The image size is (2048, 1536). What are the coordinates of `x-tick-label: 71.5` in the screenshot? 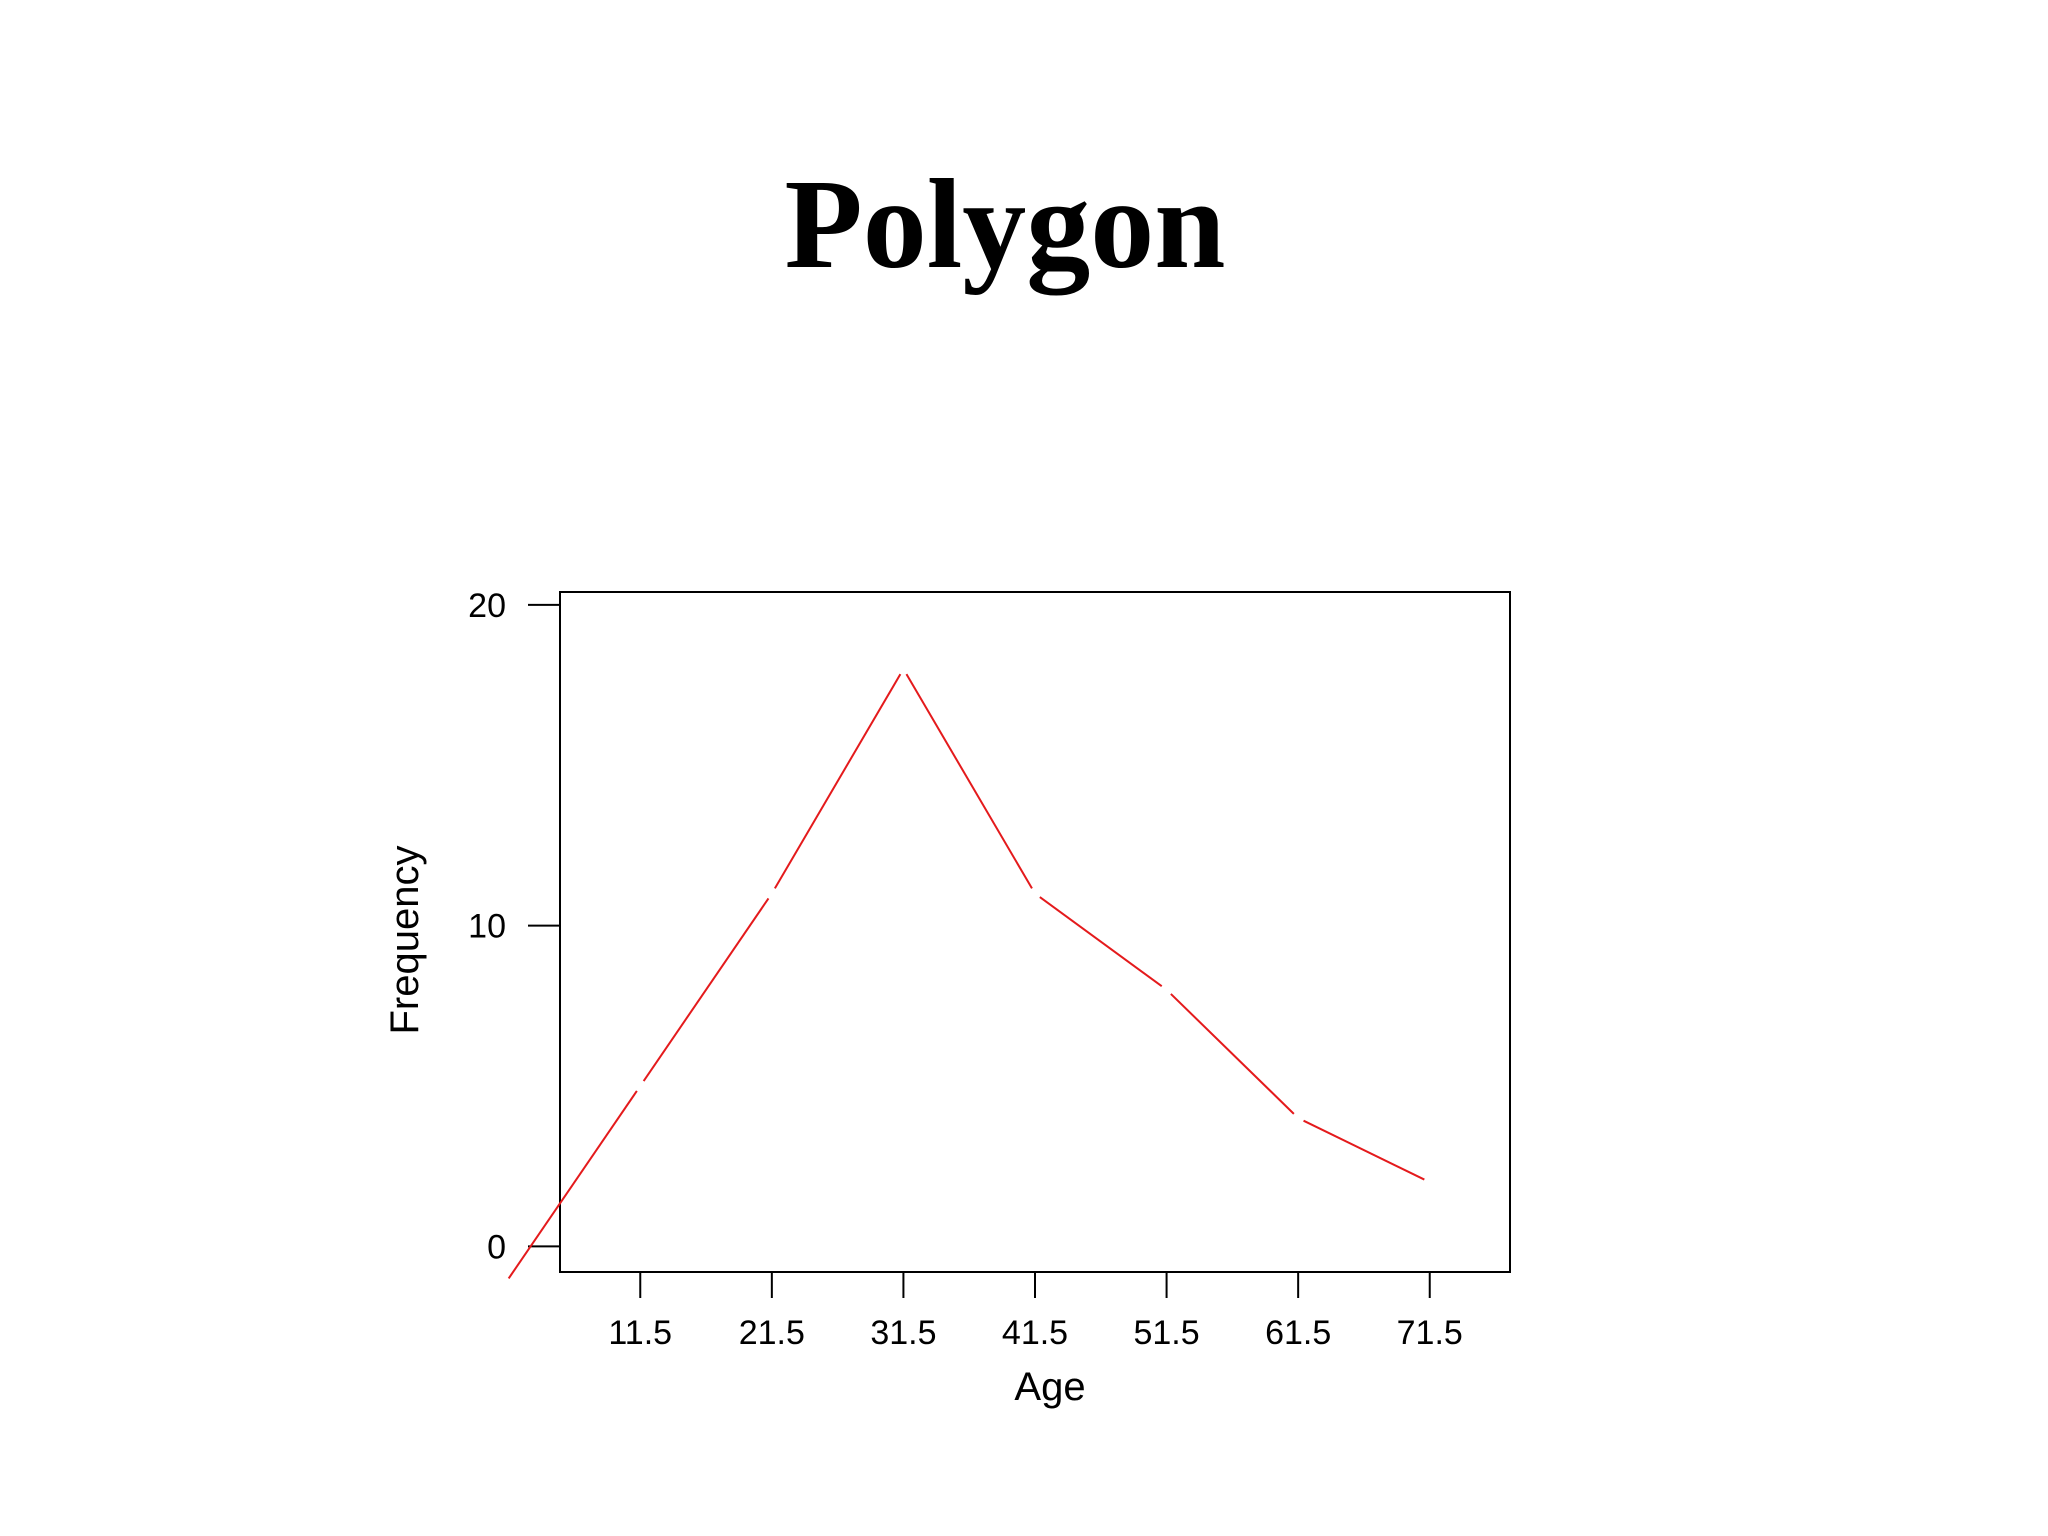 It's located at (1430, 1333).